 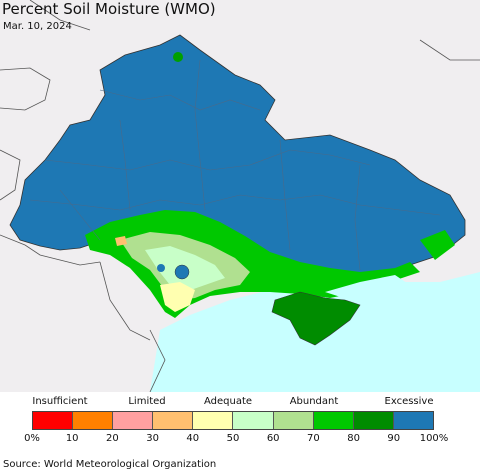 I want to click on legend-tick-label: 50, so click(x=233, y=438).